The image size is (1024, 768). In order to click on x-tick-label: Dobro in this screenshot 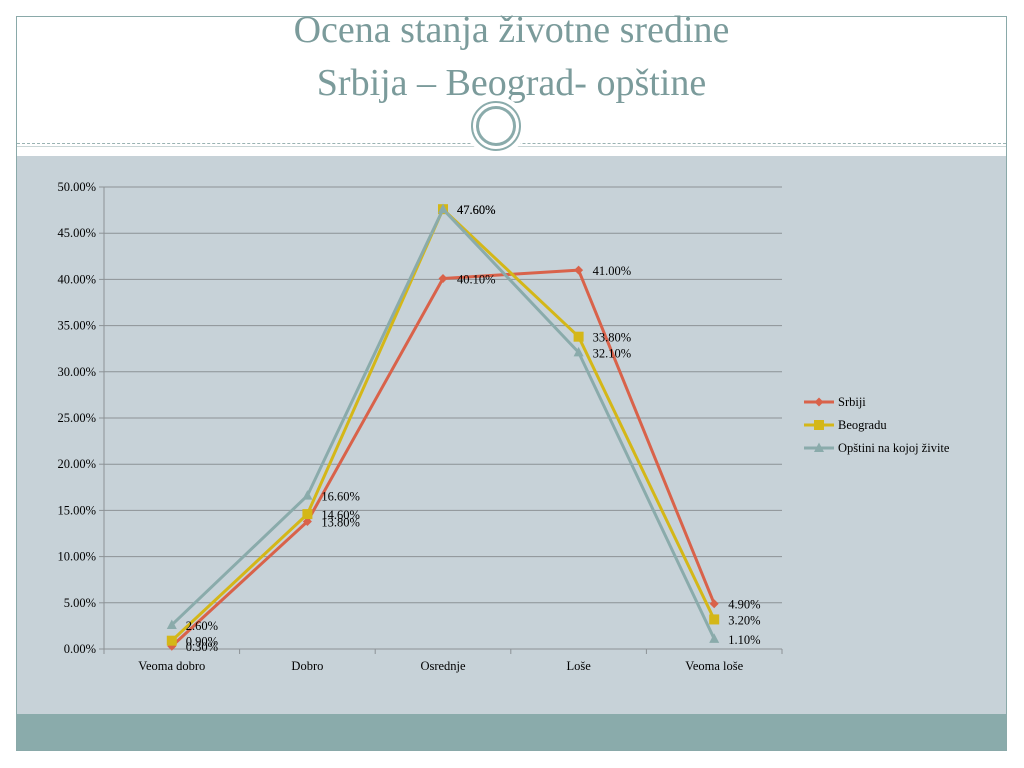, I will do `click(307, 666)`.